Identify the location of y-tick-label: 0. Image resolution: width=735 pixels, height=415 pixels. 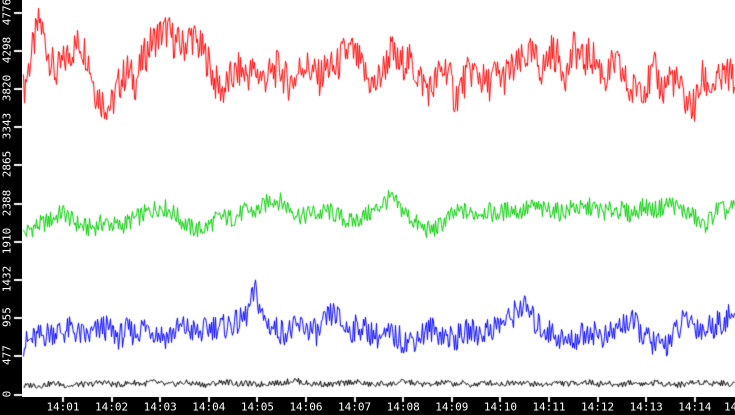
(7, 393).